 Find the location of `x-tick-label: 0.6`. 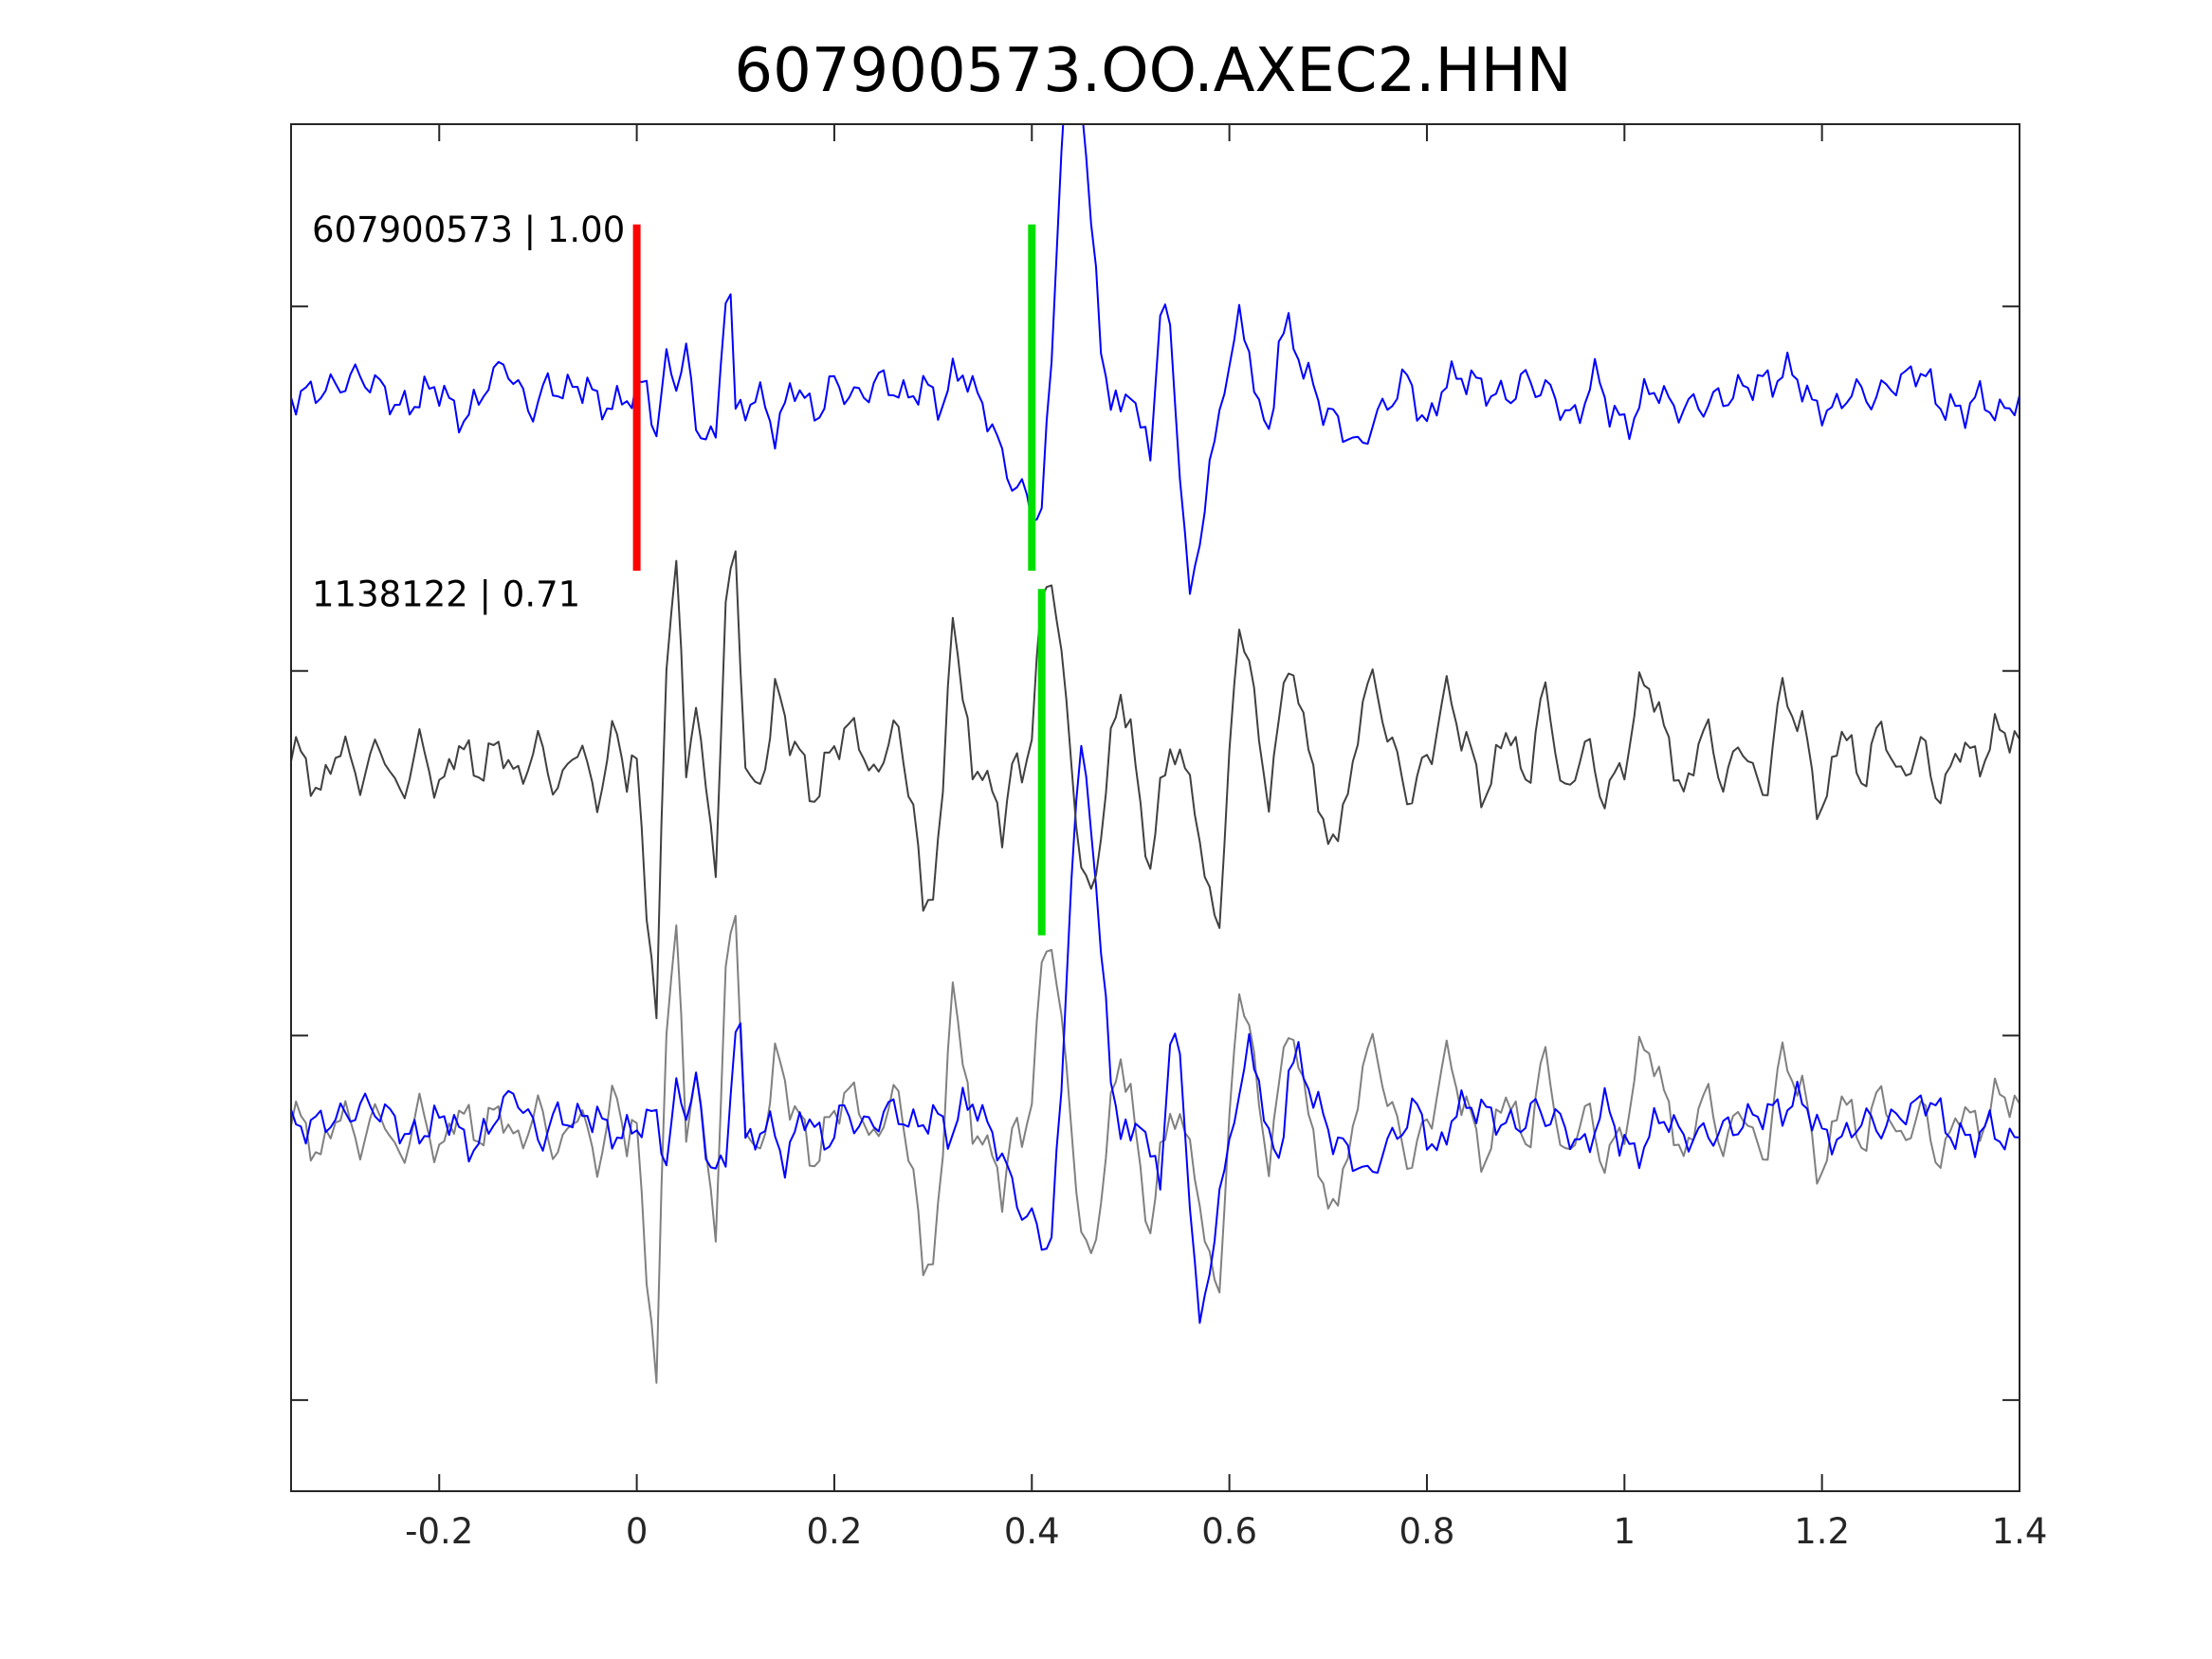

x-tick-label: 0.6 is located at coordinates (1229, 1531).